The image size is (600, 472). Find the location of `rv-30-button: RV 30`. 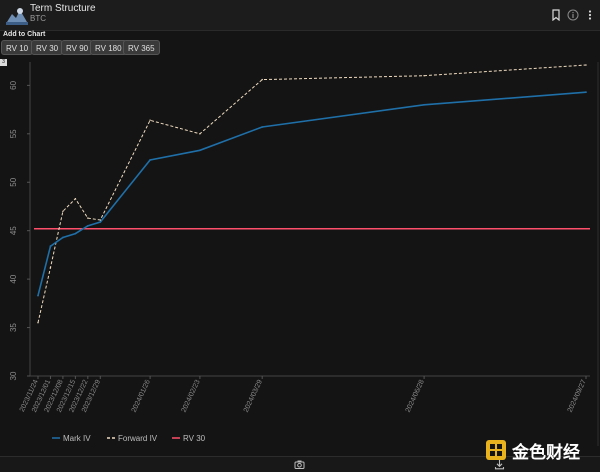

rv-30-button: RV 30 is located at coordinates (47, 47).